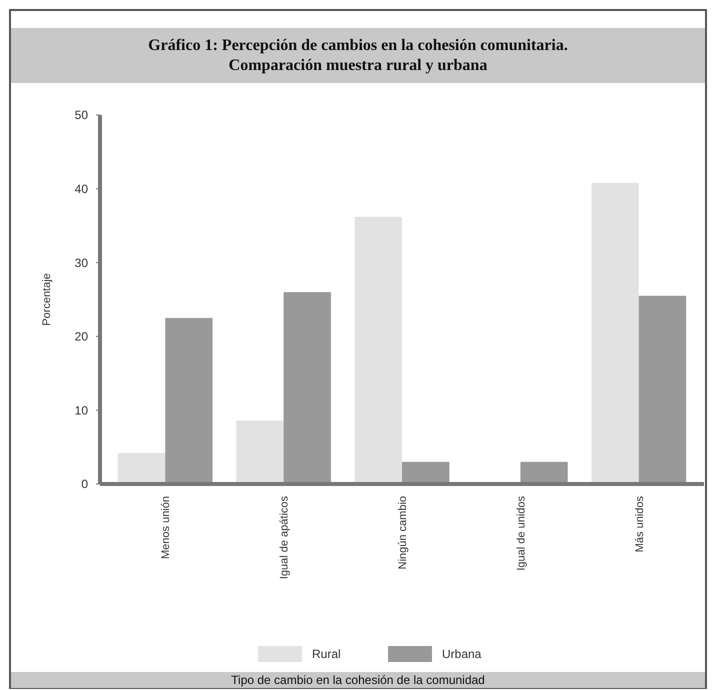  Describe the element at coordinates (84, 484) in the screenshot. I see `y-tick-label: 0` at that location.